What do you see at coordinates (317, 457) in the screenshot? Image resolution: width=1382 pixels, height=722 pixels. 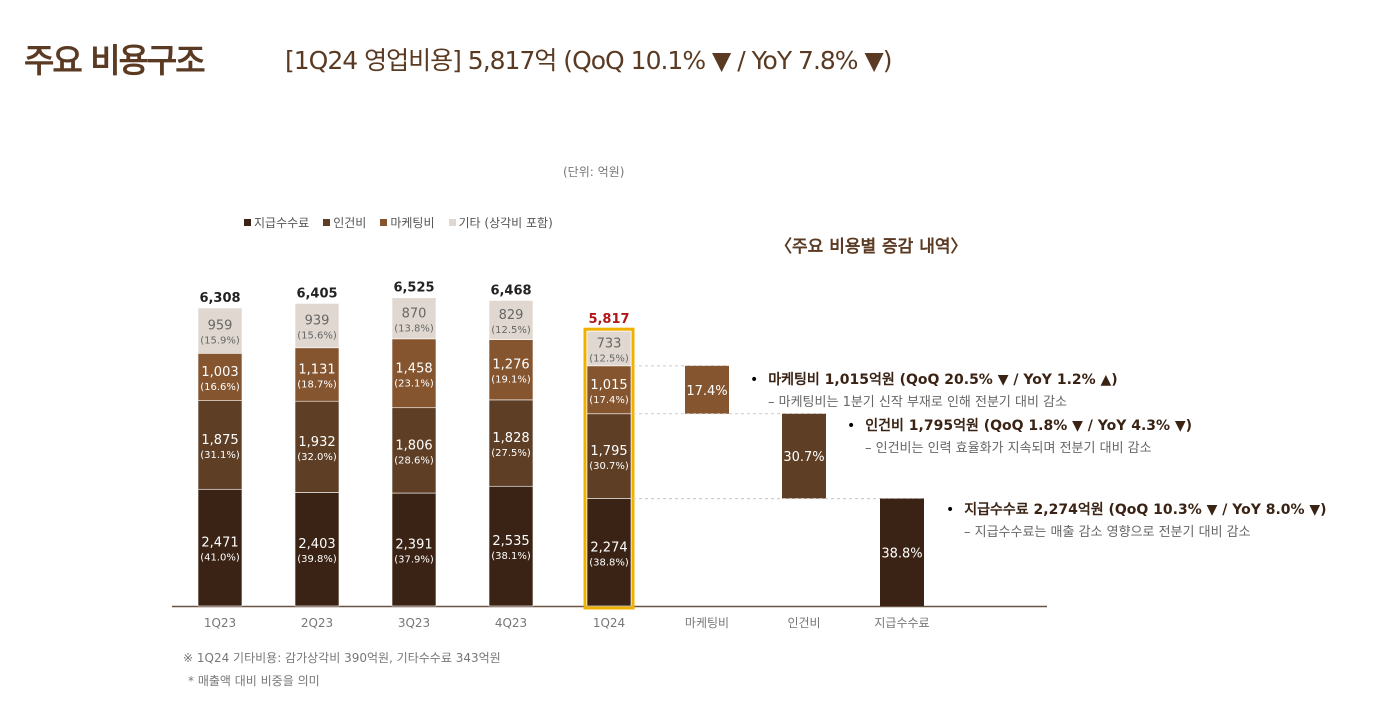 I see `segment-pct: (32.0%)` at bounding box center [317, 457].